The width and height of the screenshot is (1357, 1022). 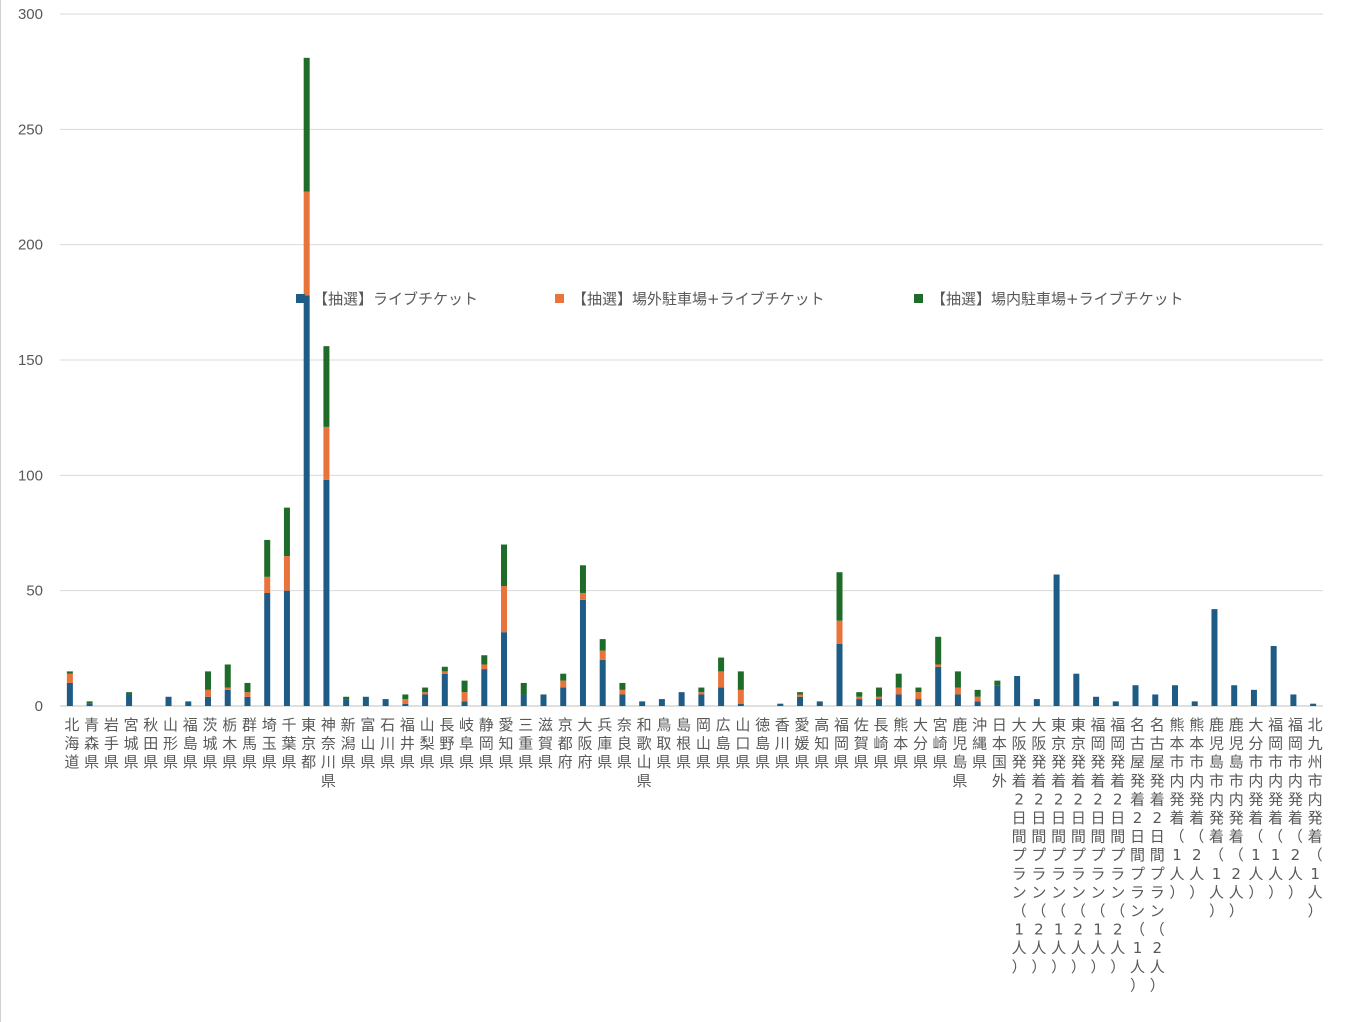 What do you see at coordinates (34, 591) in the screenshot?
I see `y-tick-label: 50` at bounding box center [34, 591].